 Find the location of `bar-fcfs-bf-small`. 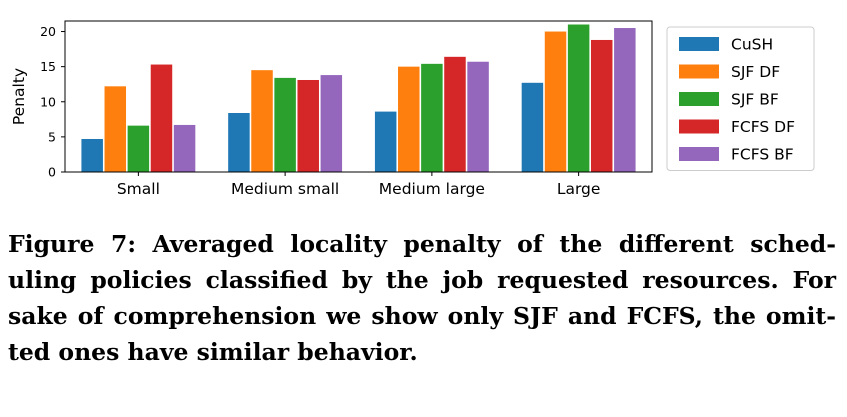

bar-fcfs-bf-small is located at coordinates (184, 148).